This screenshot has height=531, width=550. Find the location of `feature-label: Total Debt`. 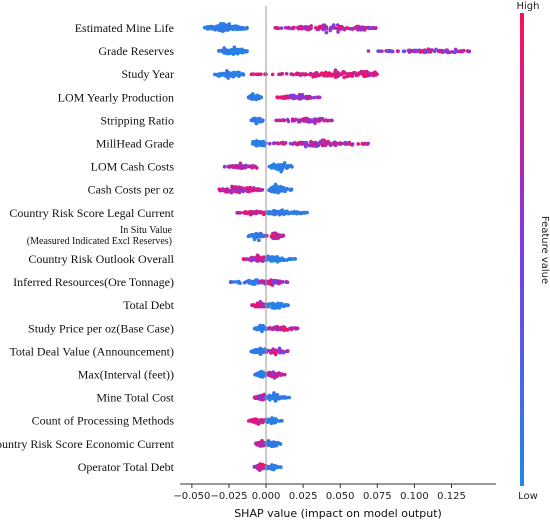

feature-label: Total Debt is located at coordinates (148, 305).